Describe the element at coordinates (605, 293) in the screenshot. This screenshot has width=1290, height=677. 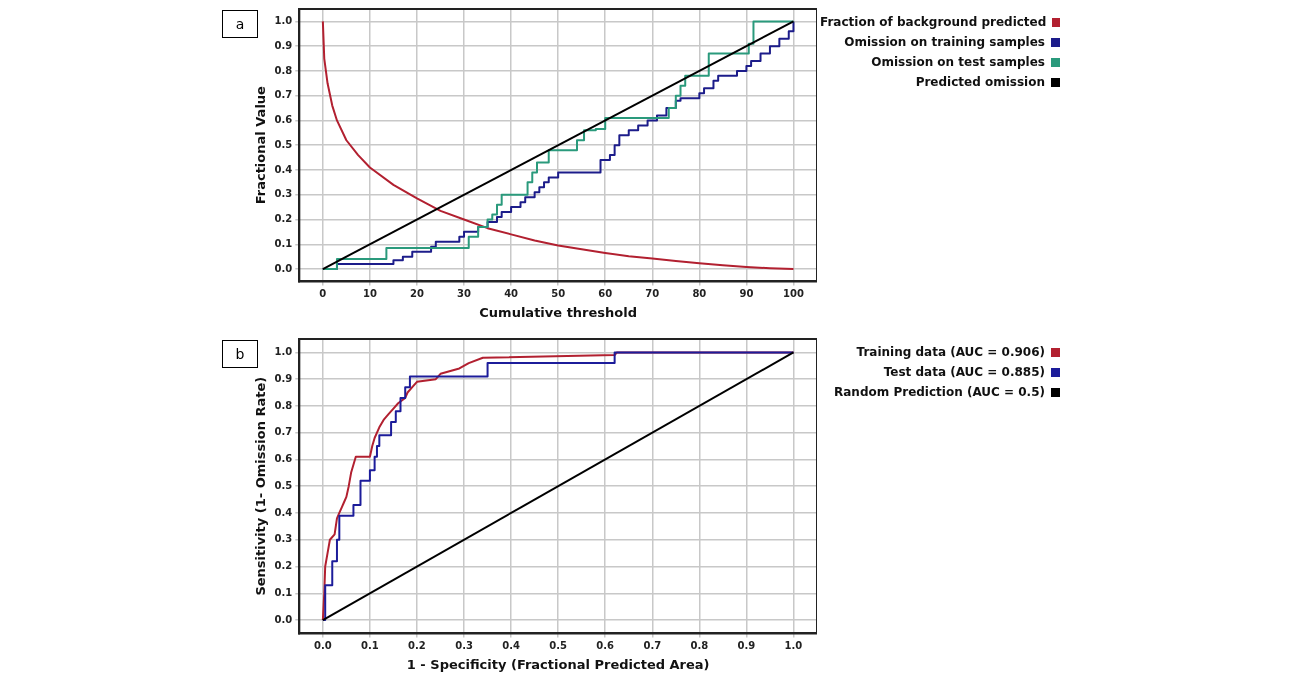
I see `x-tick-label: 60` at that location.